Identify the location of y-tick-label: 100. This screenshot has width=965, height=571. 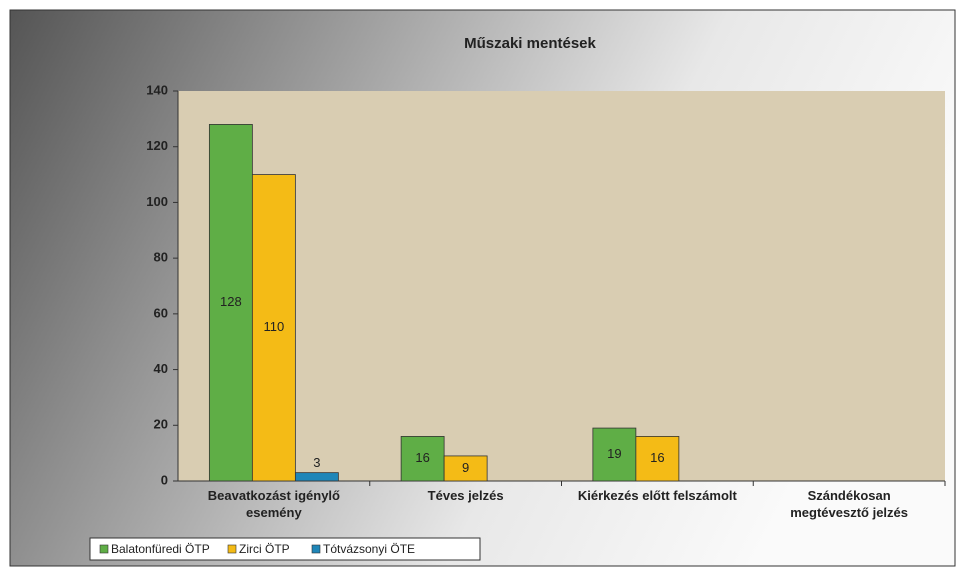
(157, 201).